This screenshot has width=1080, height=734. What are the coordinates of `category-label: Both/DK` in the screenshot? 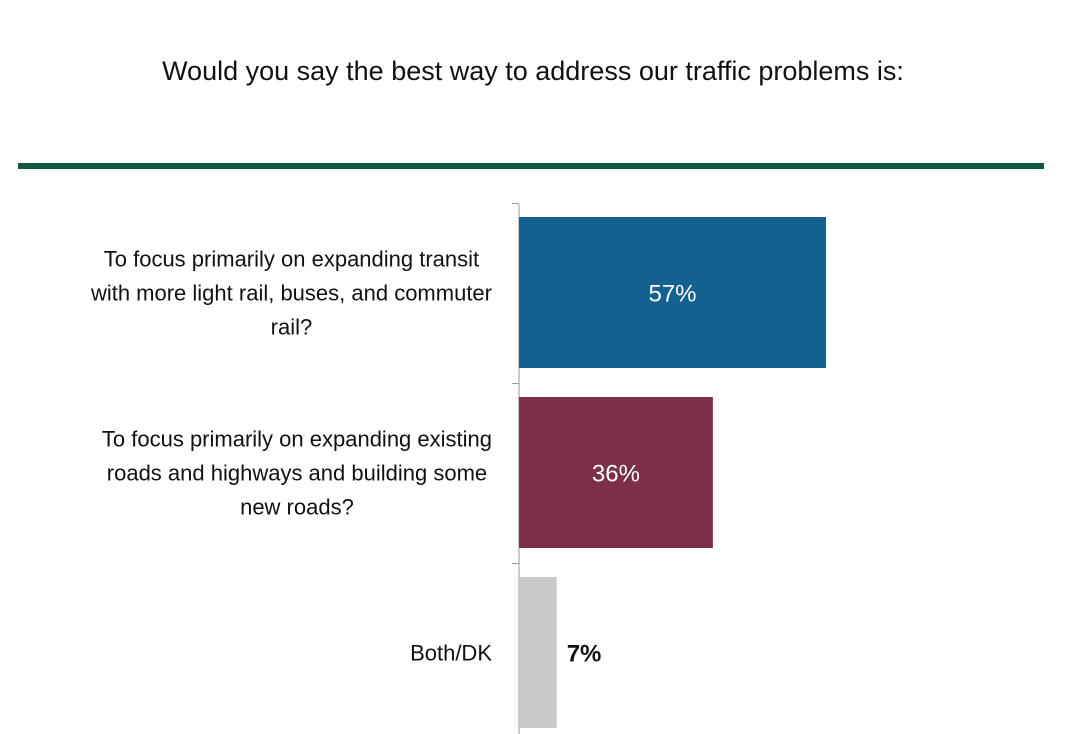 It's located at (451, 653).